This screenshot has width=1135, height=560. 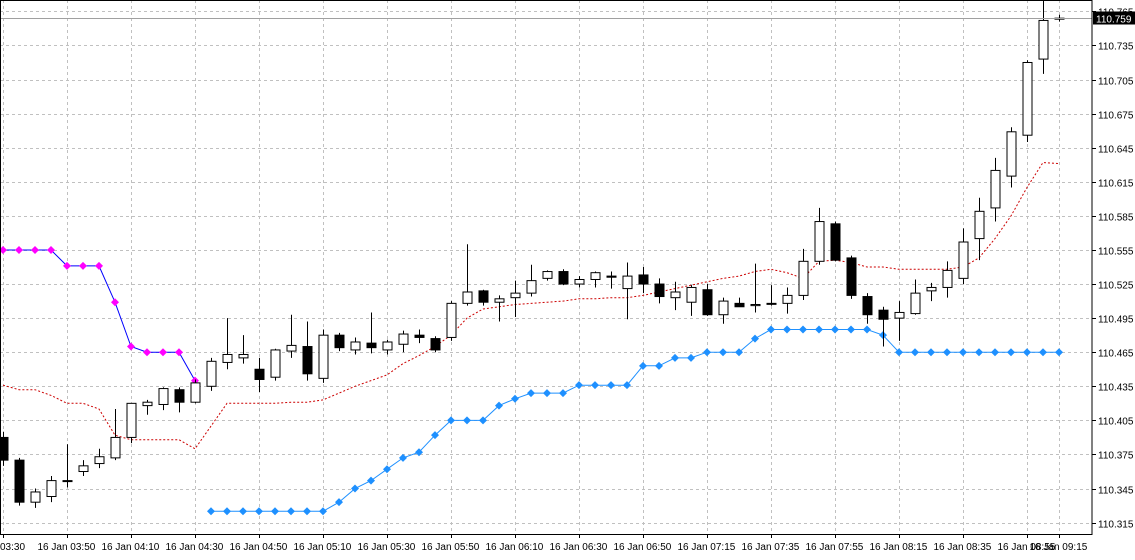 I want to click on x-tick-label: 16 Jan 09:15, so click(x=1059, y=547).